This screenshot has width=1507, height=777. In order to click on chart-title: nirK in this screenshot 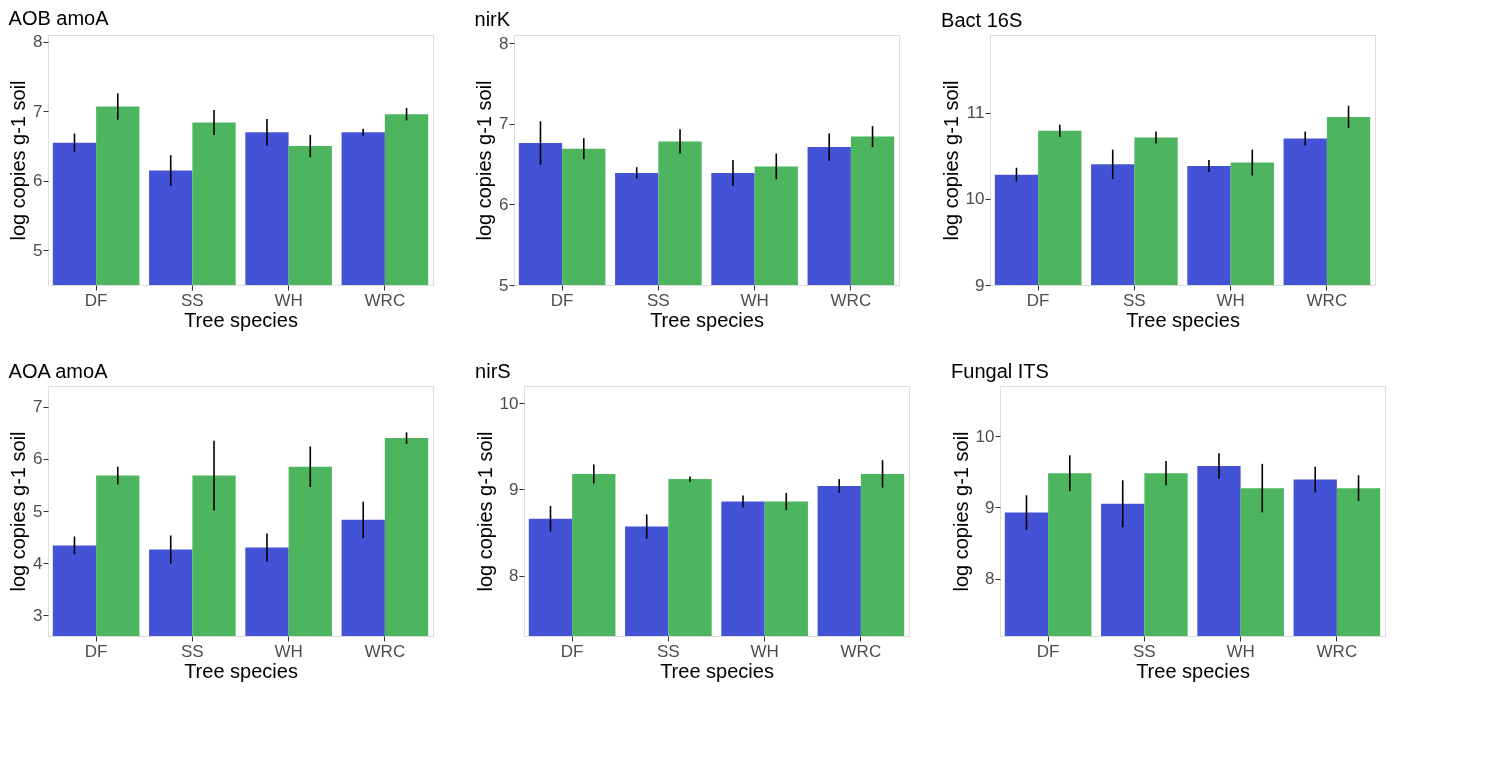, I will do `click(492, 19)`.